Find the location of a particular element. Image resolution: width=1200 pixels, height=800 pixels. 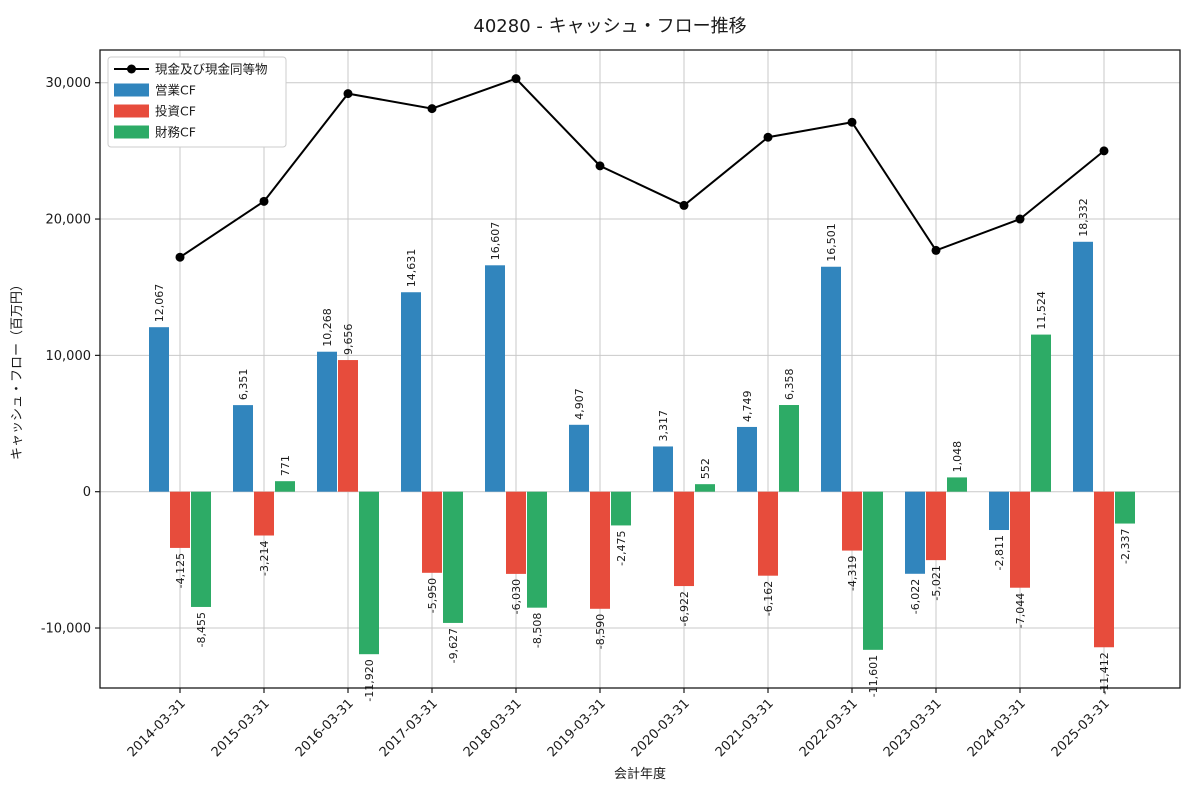

bar-value-label: -2,475 is located at coordinates (621, 547).